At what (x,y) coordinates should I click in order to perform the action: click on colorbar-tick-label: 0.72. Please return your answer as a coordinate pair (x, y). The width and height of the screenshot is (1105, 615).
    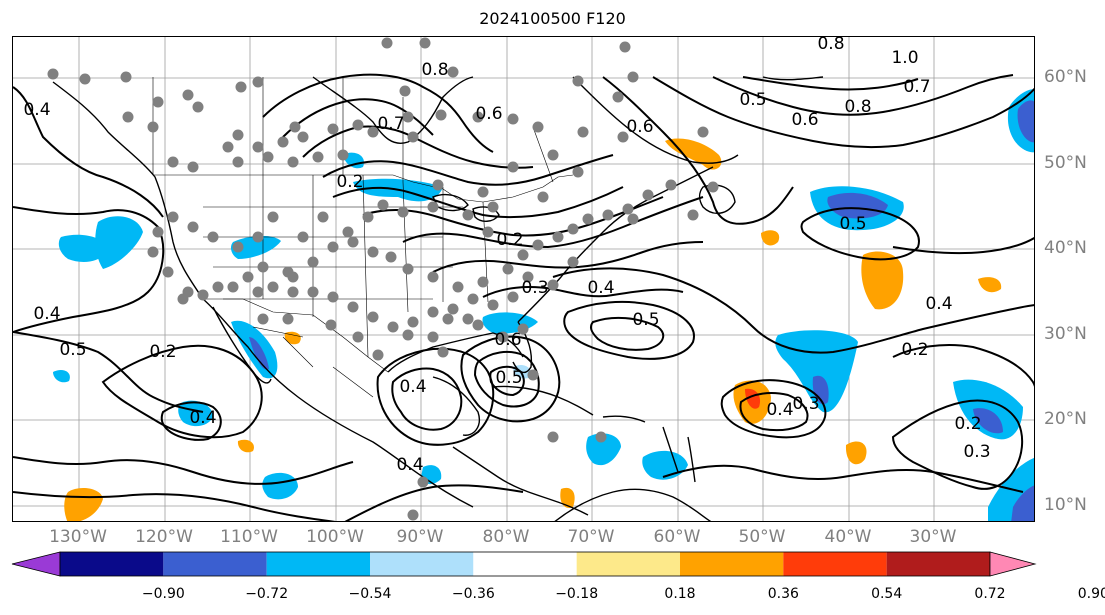
    Looking at the image, I should click on (990, 594).